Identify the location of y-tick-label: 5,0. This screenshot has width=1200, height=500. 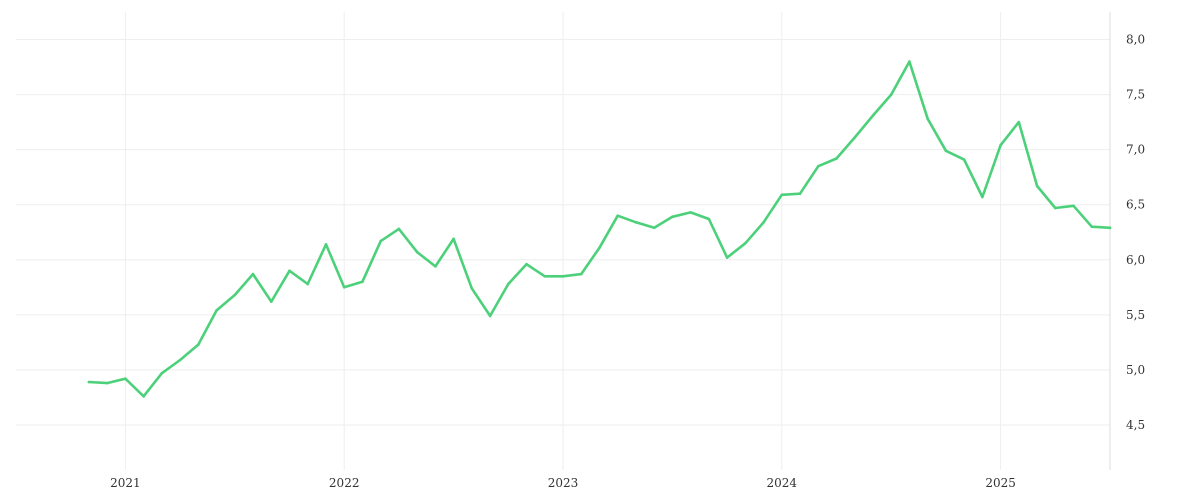
(1135, 370).